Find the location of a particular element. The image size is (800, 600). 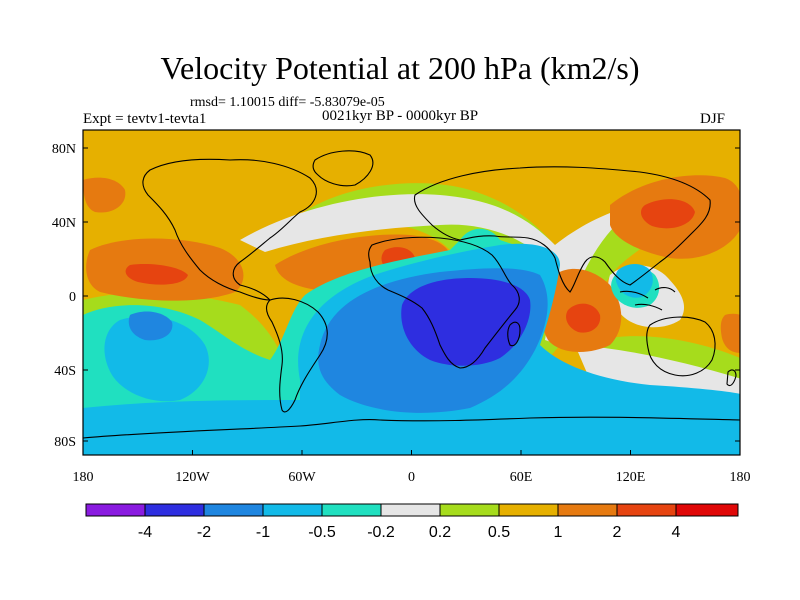

contour-core-north-pacific is located at coordinates (667, 214).